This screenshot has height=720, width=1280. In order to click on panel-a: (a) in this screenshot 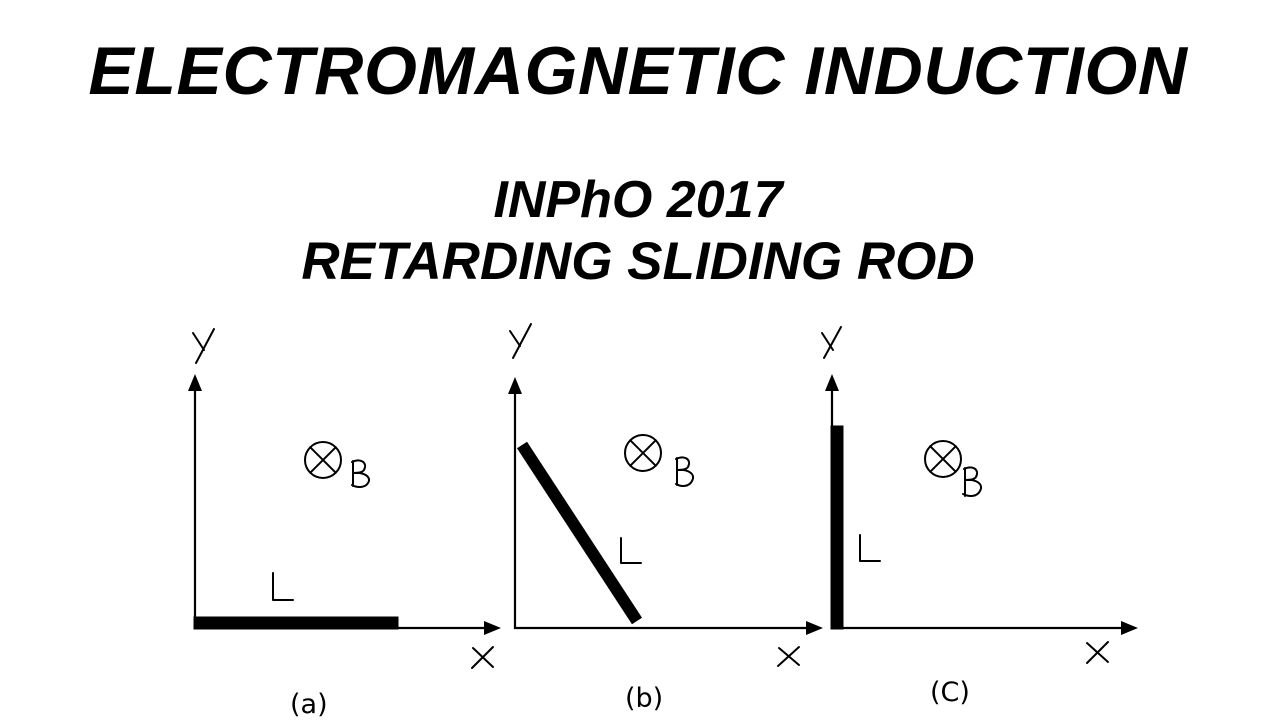, I will do `click(344, 524)`.